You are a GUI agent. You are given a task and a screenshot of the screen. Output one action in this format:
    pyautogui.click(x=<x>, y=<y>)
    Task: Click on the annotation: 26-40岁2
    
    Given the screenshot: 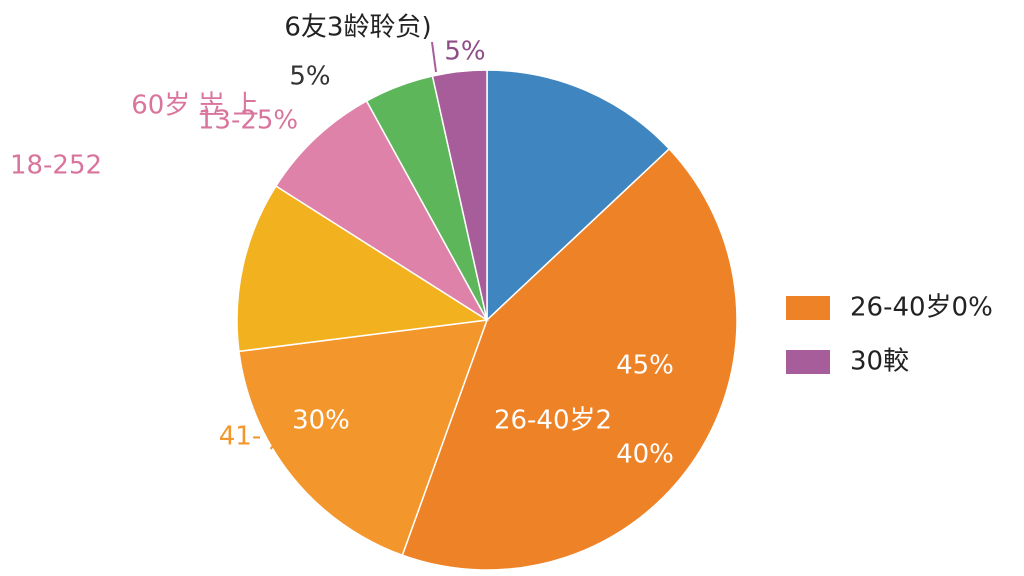 What is the action you would take?
    pyautogui.click(x=553, y=421)
    